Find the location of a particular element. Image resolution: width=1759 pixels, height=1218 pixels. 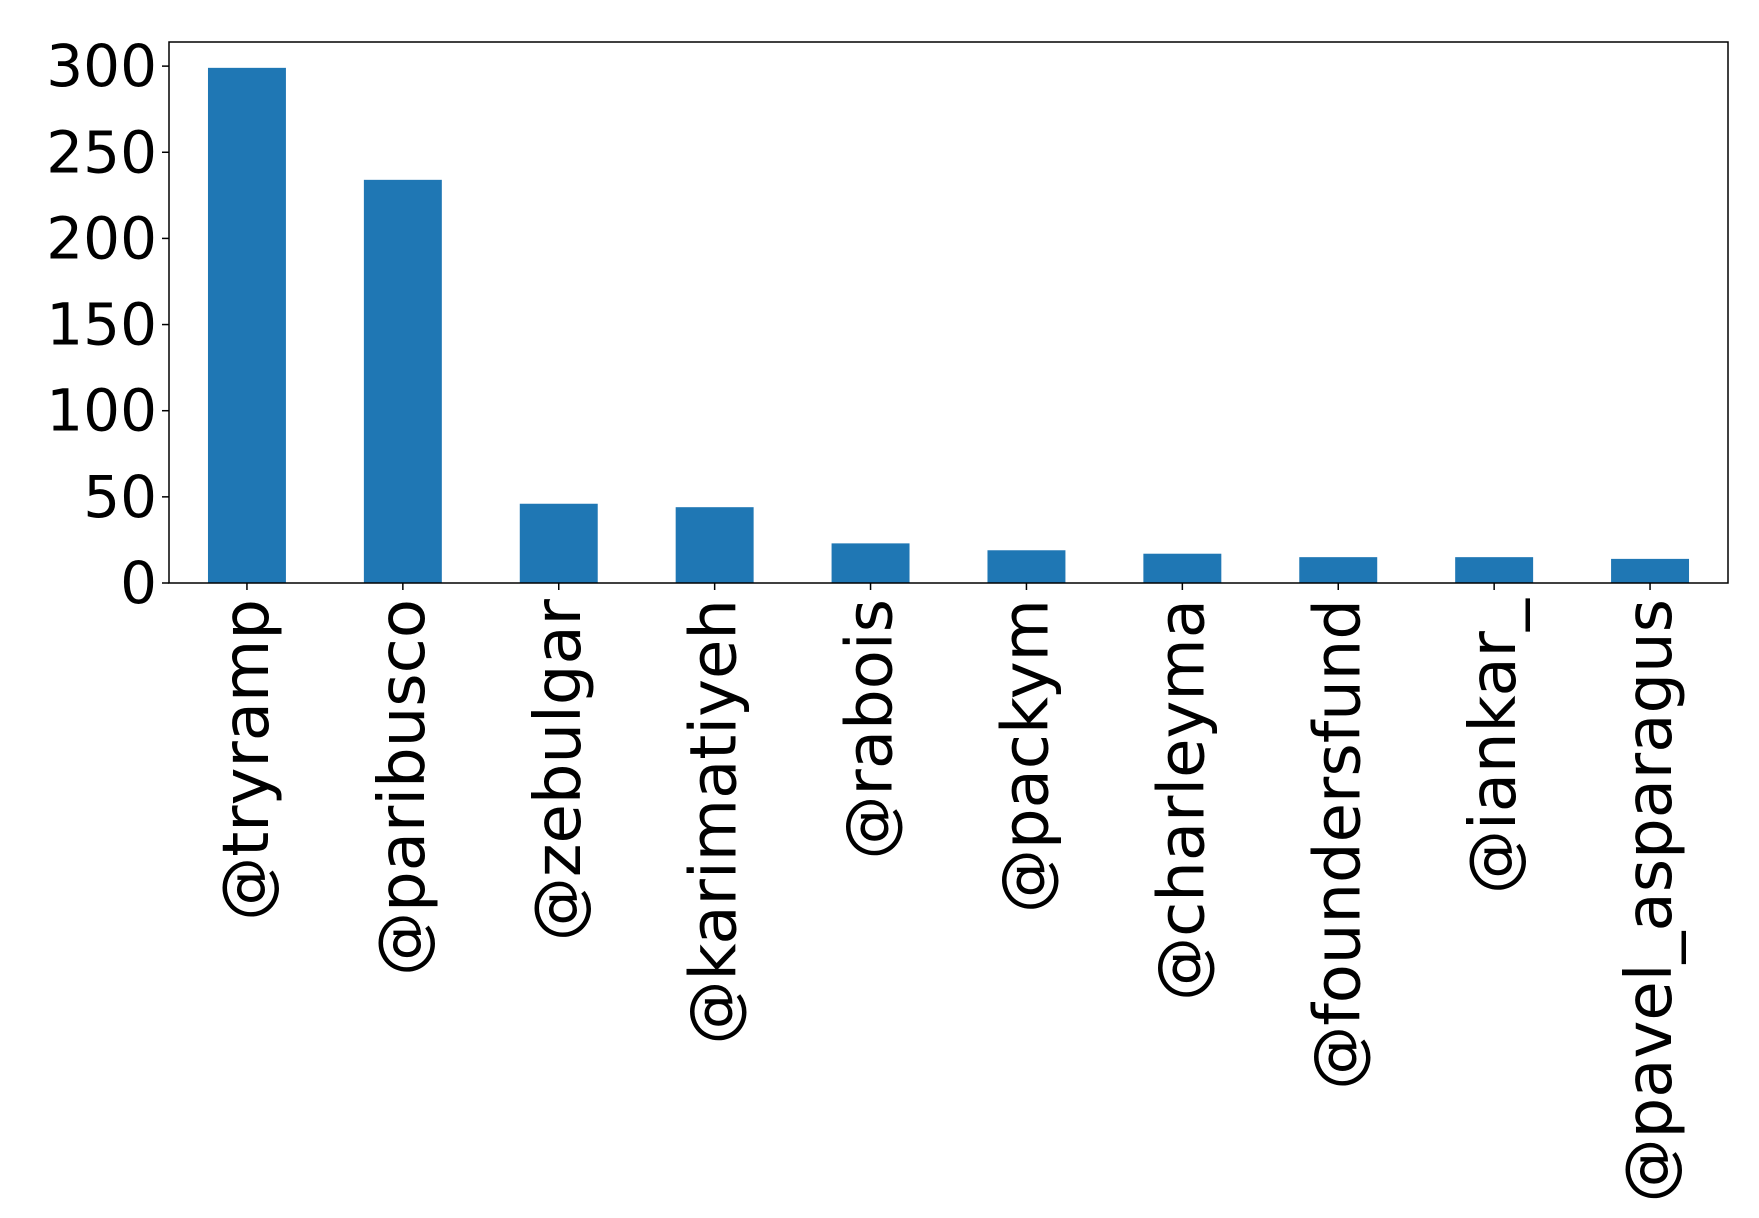

x-tick-label: @pavel_asparagus is located at coordinates (1650, 900).